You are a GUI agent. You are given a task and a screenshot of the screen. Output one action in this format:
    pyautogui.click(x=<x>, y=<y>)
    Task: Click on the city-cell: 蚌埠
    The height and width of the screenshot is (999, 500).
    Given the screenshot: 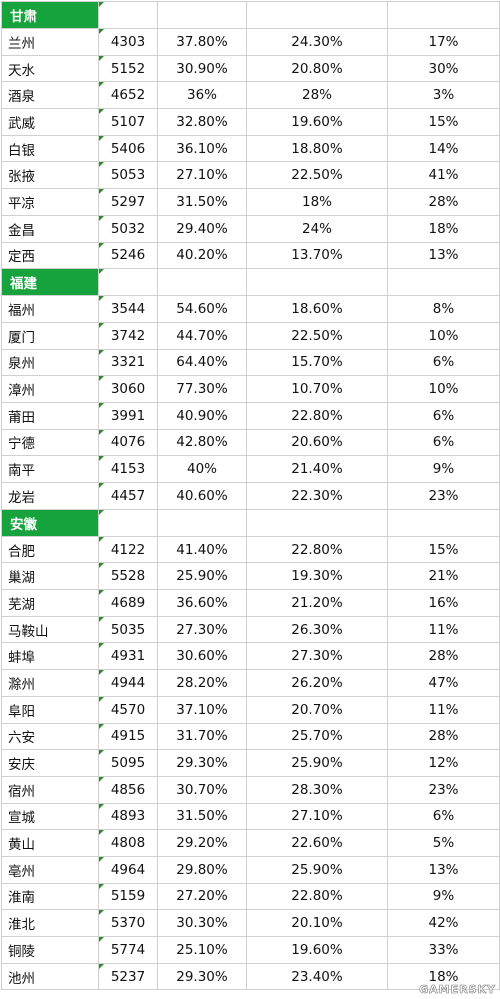 What is the action you would take?
    pyautogui.click(x=50, y=656)
    